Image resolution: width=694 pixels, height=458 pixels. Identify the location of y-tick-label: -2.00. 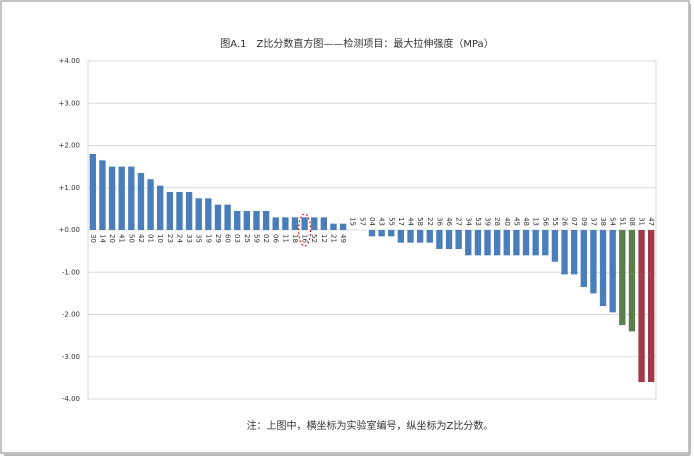
(71, 315).